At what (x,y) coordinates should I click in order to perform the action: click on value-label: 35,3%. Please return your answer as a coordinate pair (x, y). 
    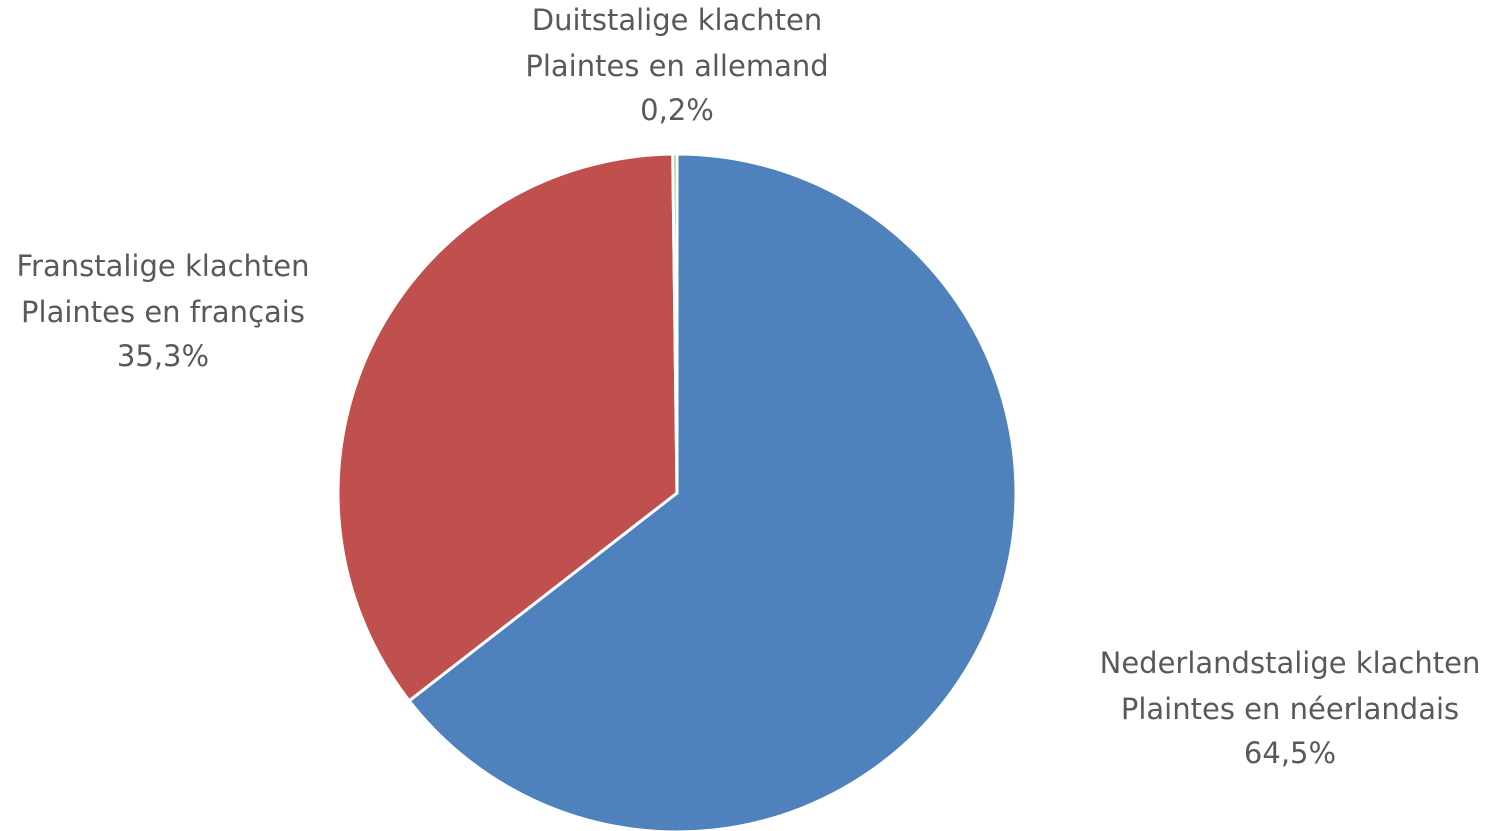
    Looking at the image, I should click on (163, 356).